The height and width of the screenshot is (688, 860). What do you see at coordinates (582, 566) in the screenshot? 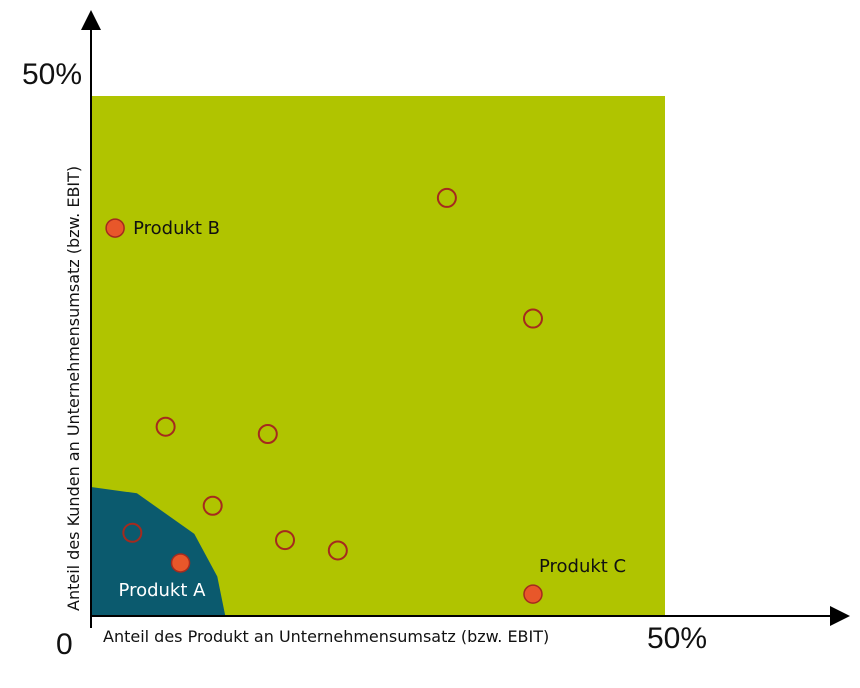
I see `point-label: Produkt C` at bounding box center [582, 566].